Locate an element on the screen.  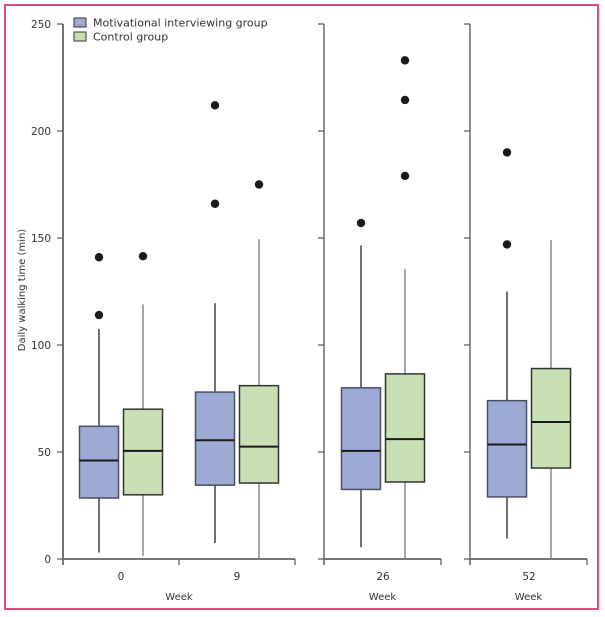
y-tick-label: 150 is located at coordinates (41, 239).